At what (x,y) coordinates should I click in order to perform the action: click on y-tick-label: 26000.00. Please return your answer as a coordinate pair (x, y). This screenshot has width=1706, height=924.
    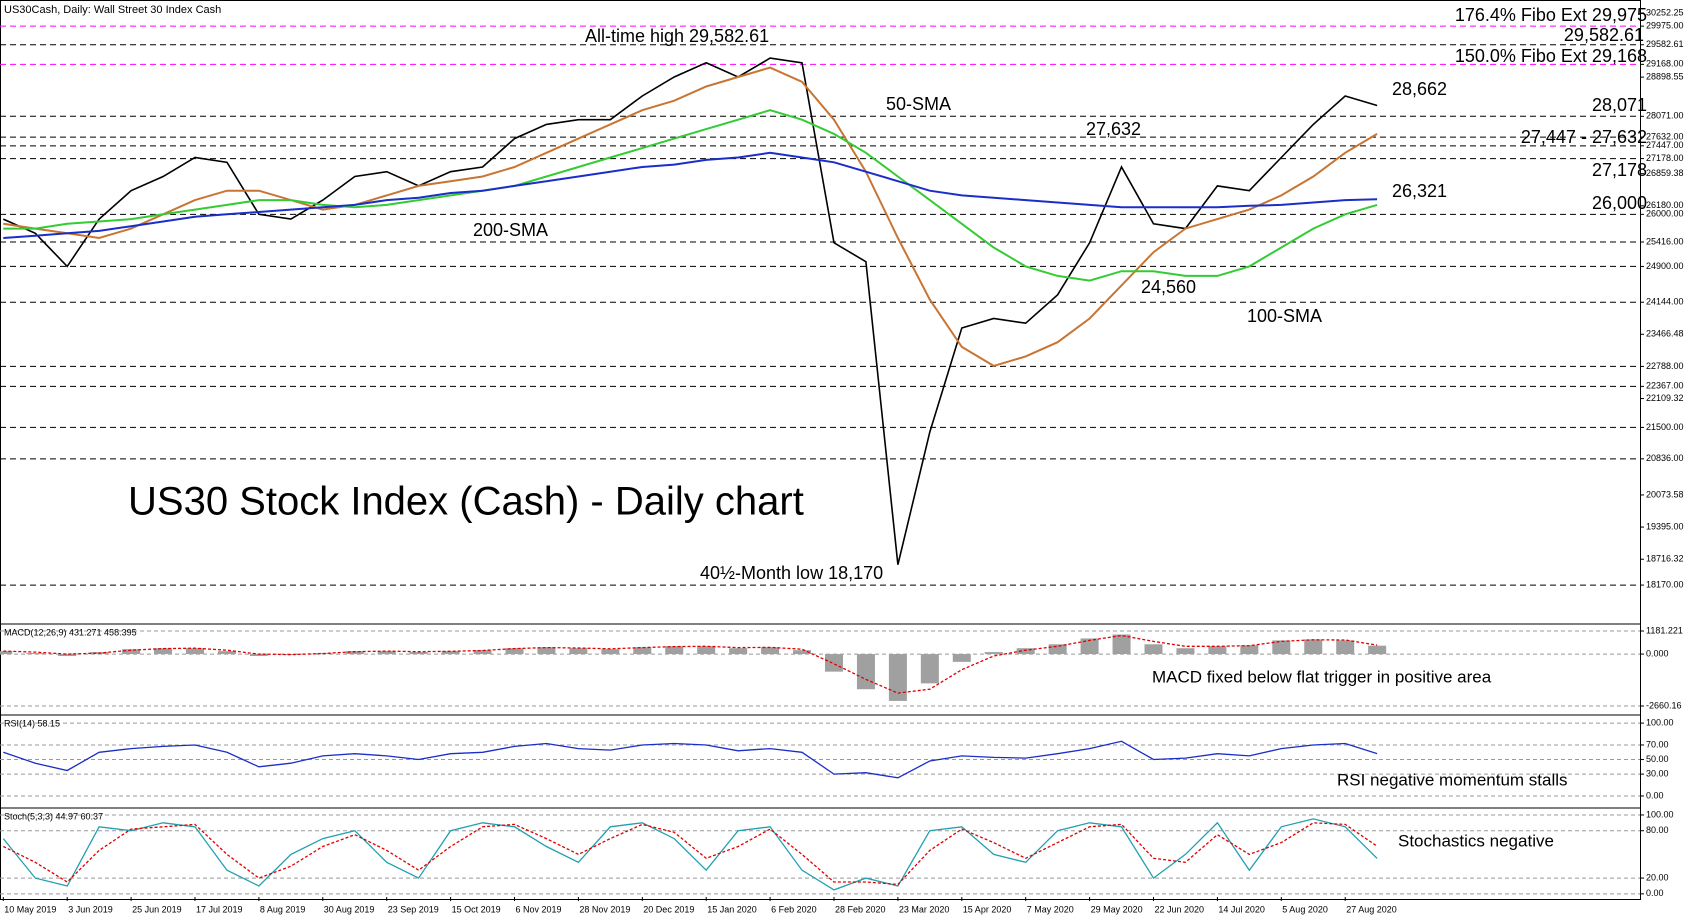
    Looking at the image, I should click on (1665, 214).